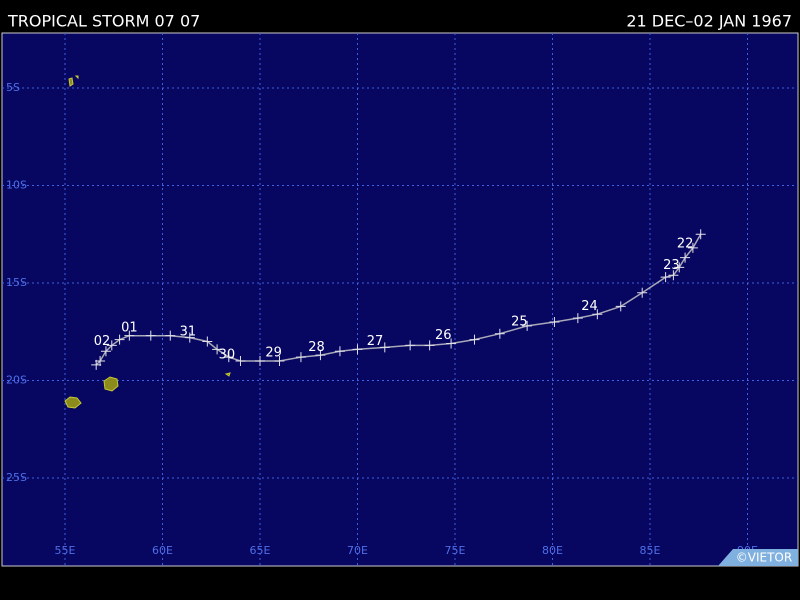 Image resolution: width=800 pixels, height=600 pixels. I want to click on x-tick-label: 55E, so click(65, 550).